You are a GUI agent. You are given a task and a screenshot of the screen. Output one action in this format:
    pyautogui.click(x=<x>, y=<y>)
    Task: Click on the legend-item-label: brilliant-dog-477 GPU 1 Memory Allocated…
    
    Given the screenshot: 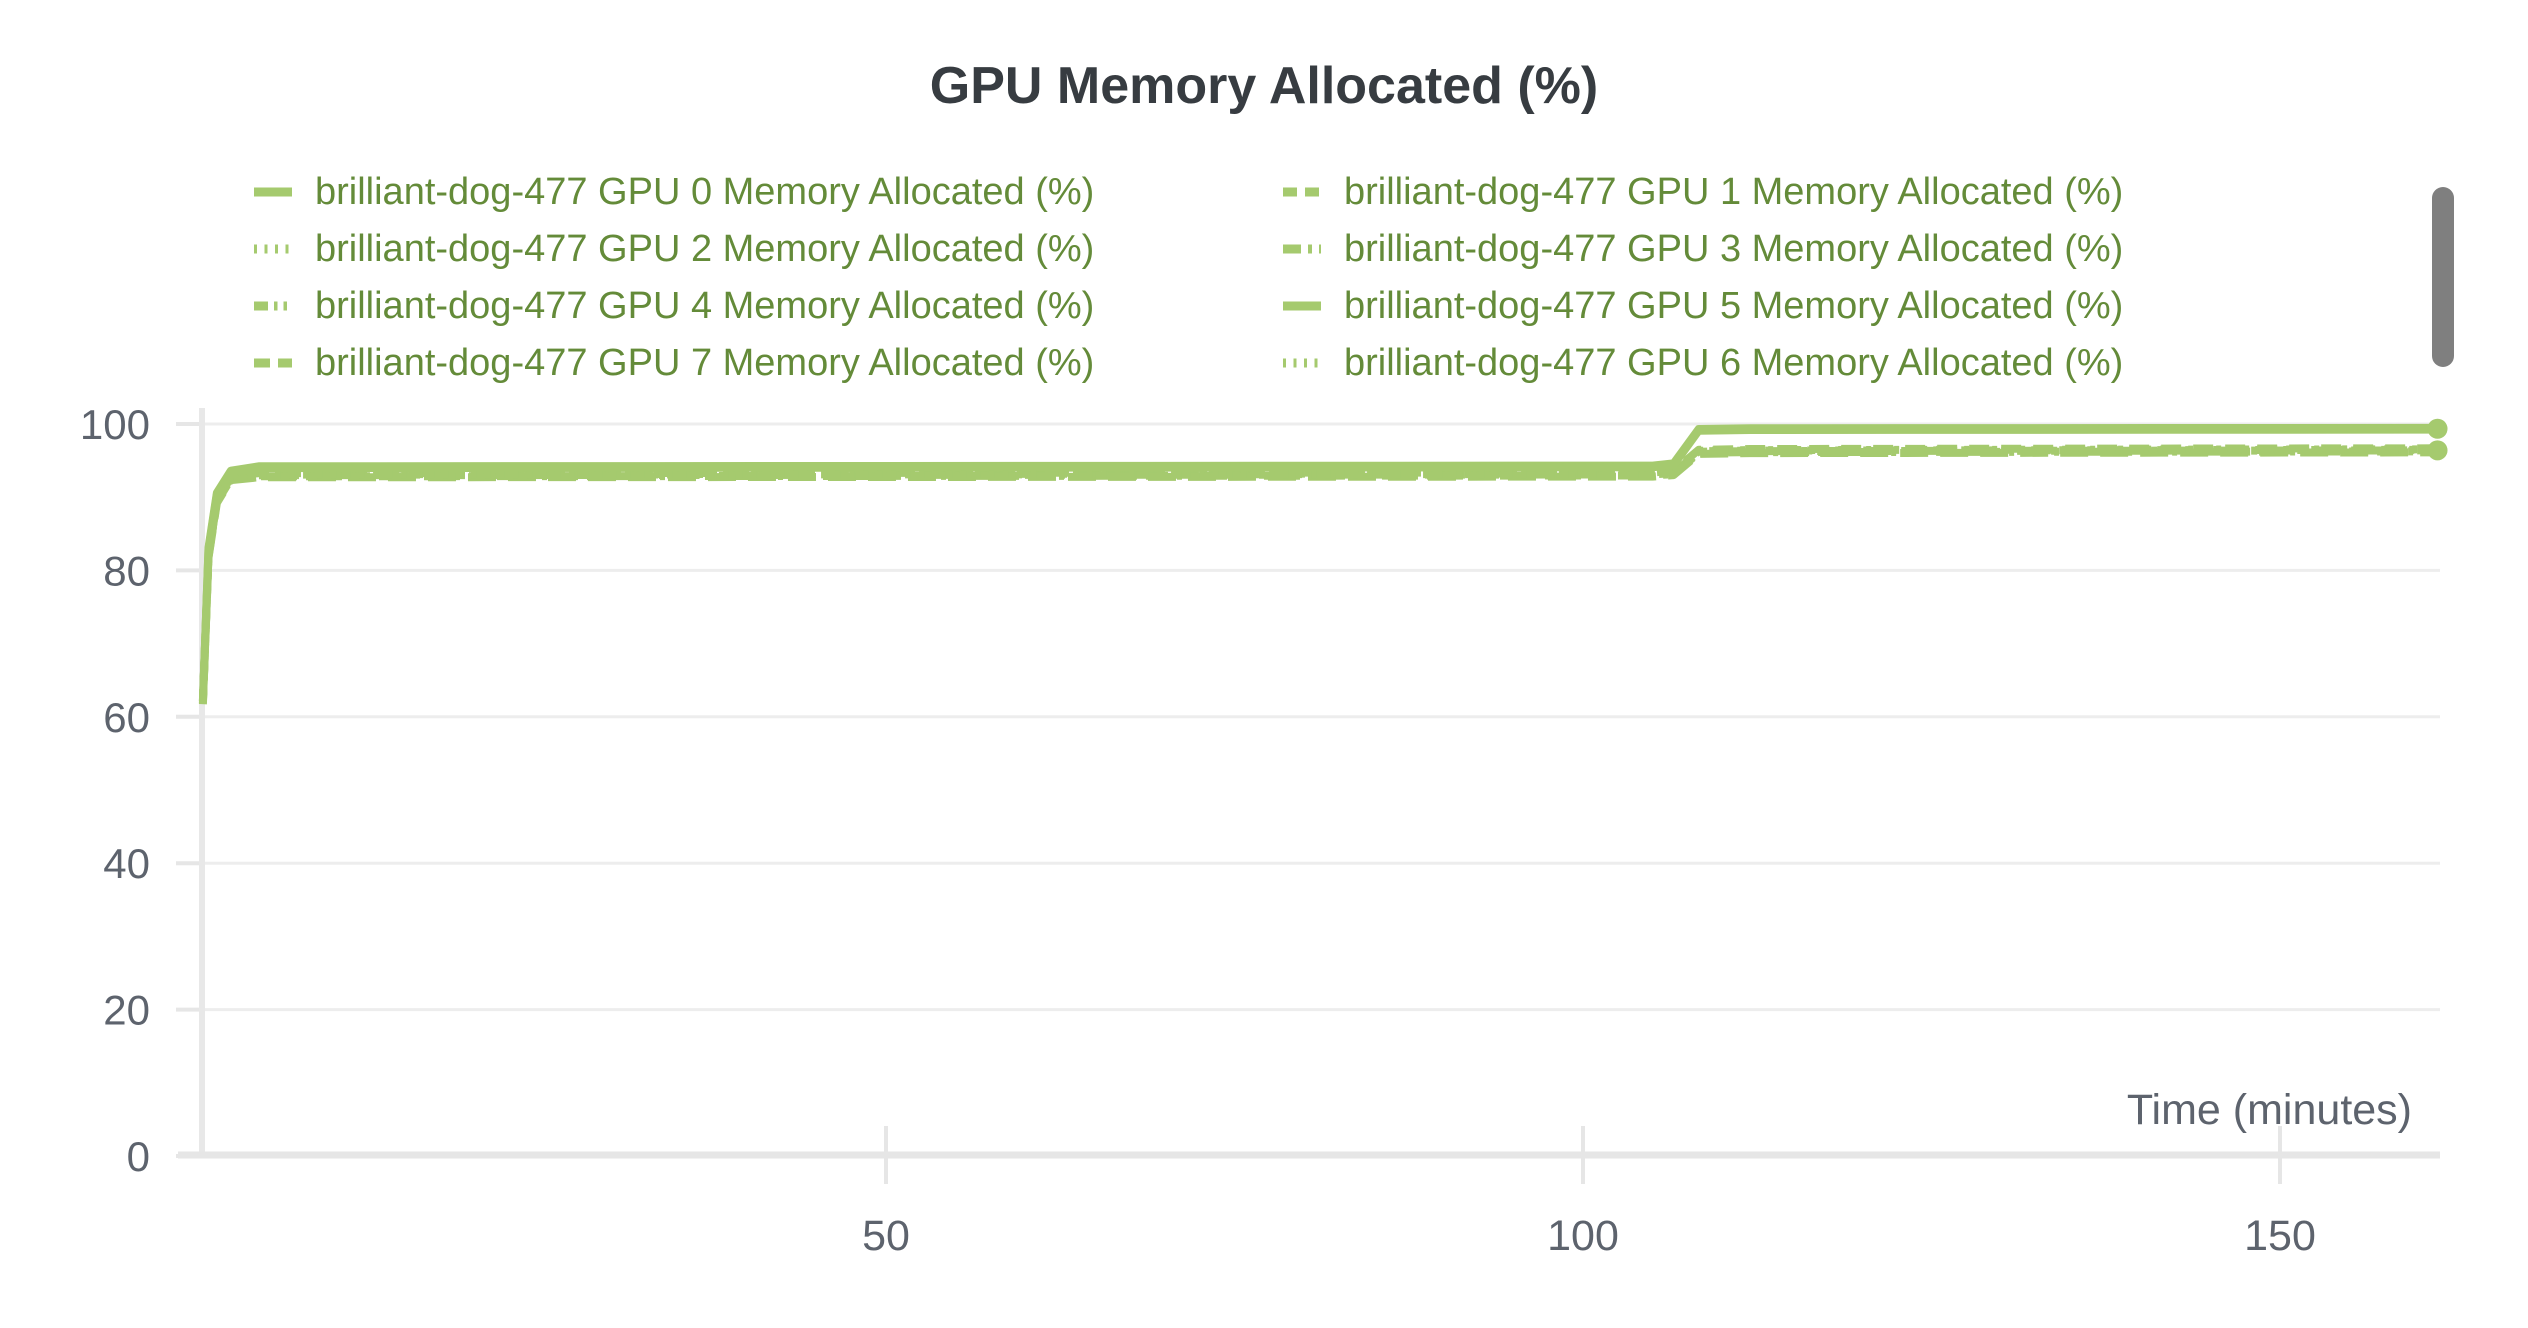 What is the action you would take?
    pyautogui.click(x=1734, y=191)
    